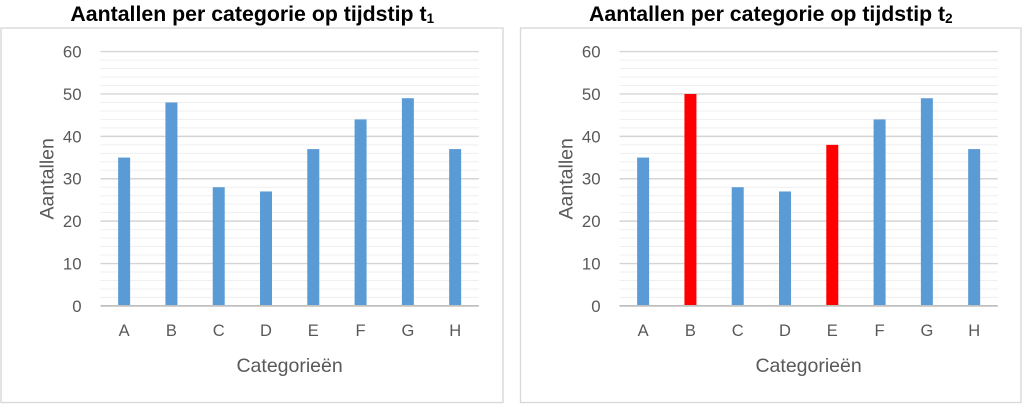 Image resolution: width=1024 pixels, height=410 pixels. I want to click on svg-text:Aantallen per categorie op tij: Aantallen per categorie op tijdstip t1, so click(252, 14).